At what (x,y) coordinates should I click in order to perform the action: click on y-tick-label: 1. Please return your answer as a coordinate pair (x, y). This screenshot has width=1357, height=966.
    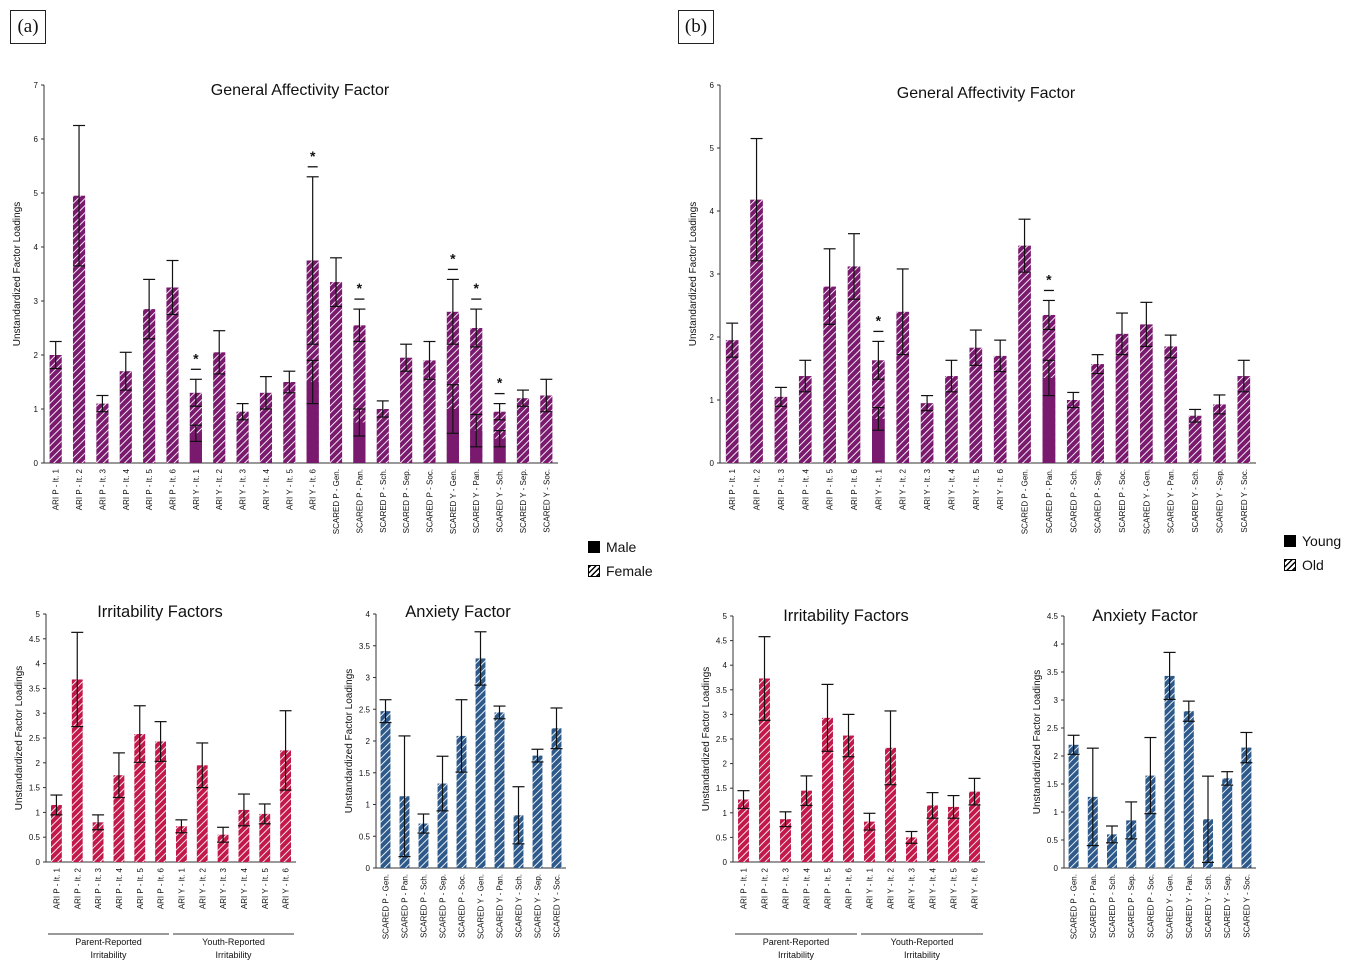
    Looking at the image, I should click on (712, 400).